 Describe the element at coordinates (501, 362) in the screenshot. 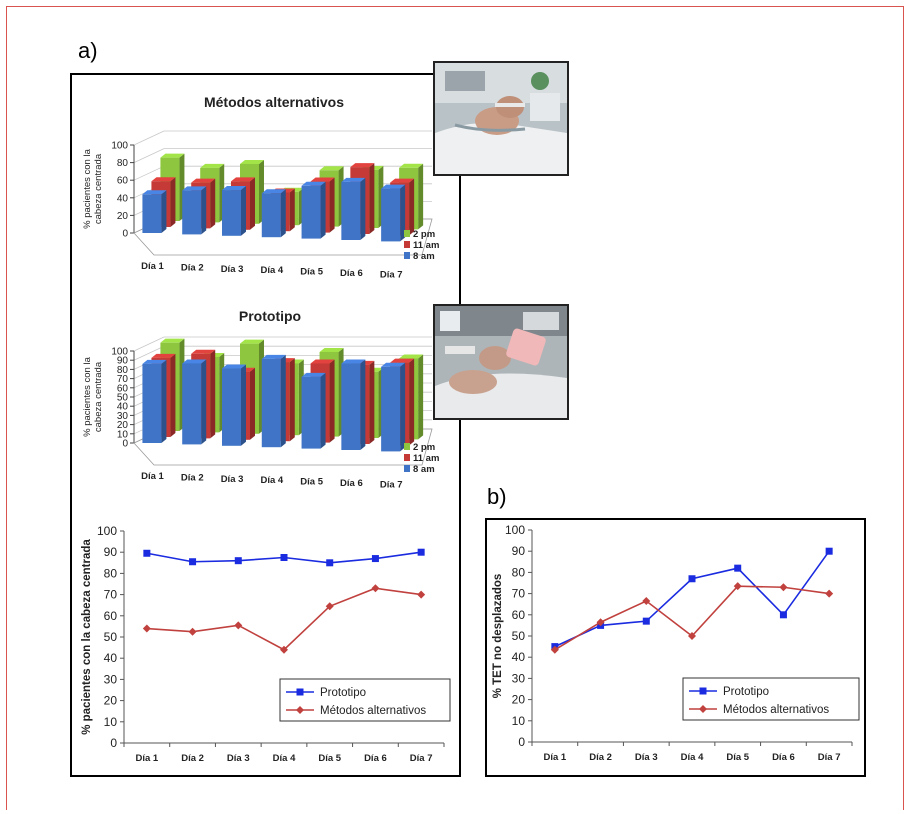

I see `patient-photo-prototype` at that location.